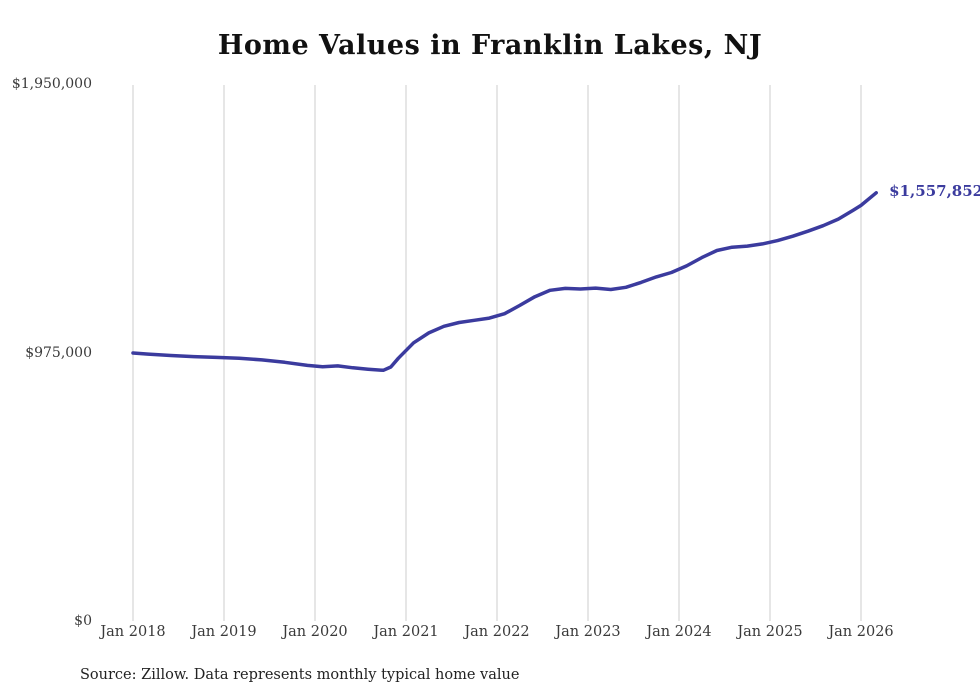 This screenshot has width=980, height=699. What do you see at coordinates (58, 353) in the screenshot?
I see `y-axis-label-middle: $975,000` at bounding box center [58, 353].